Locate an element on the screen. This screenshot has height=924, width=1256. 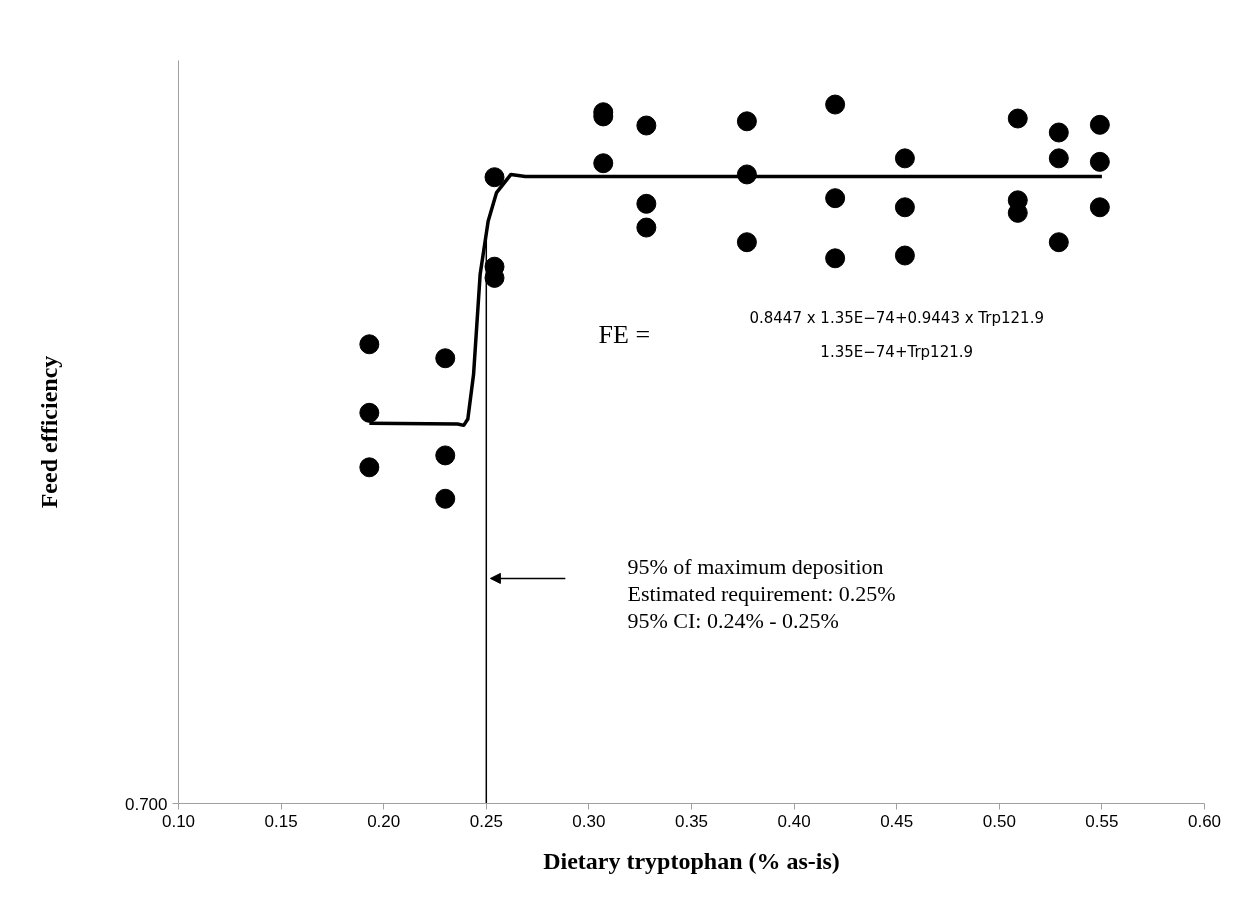
x-tick-label: 0.30 is located at coordinates (589, 821).